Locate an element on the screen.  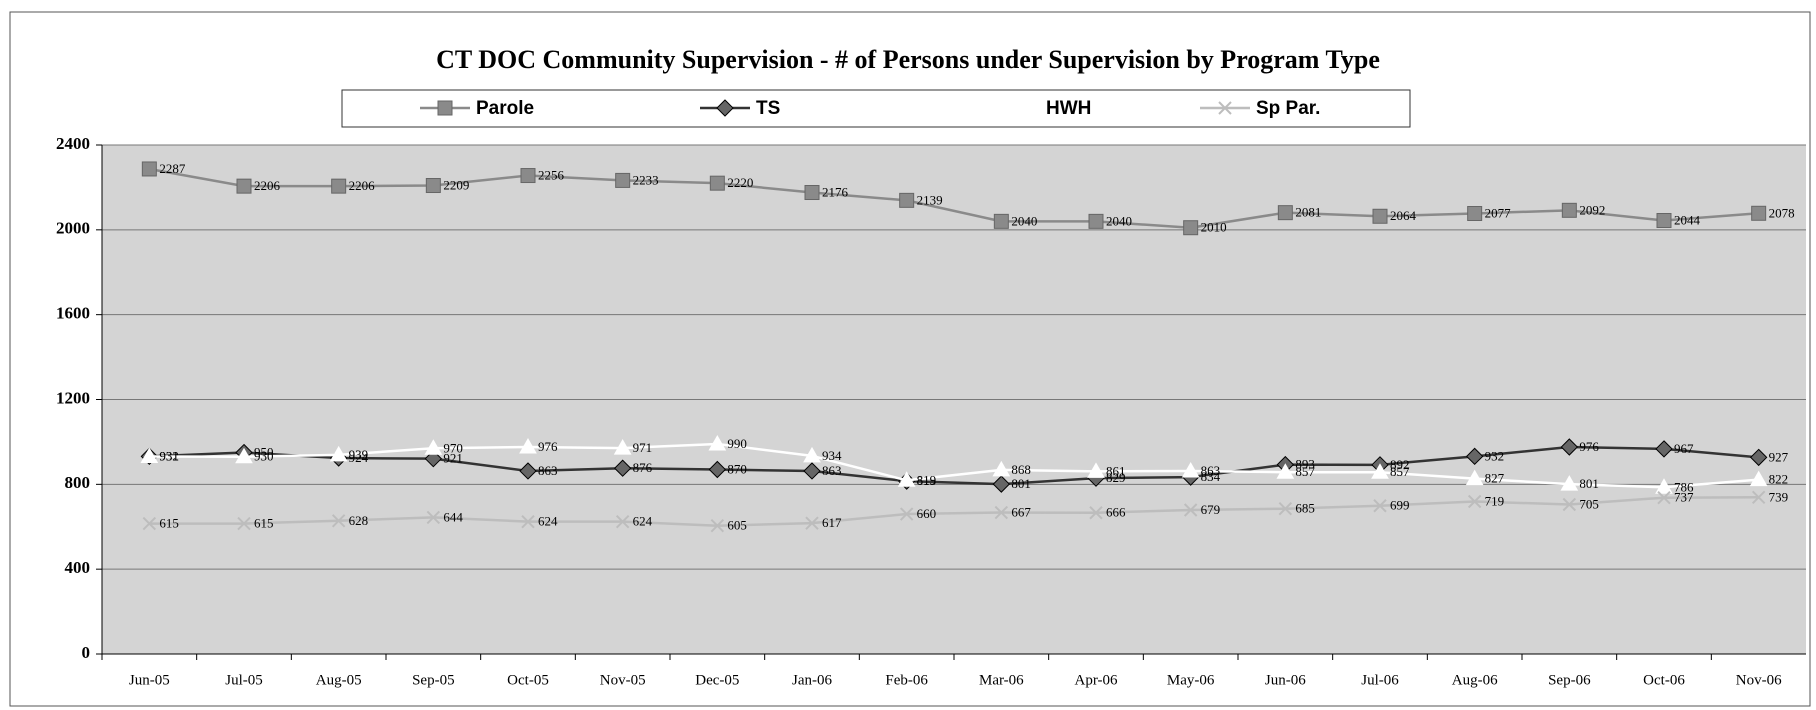
x-tick-label: Sep-06 is located at coordinates (1569, 680).